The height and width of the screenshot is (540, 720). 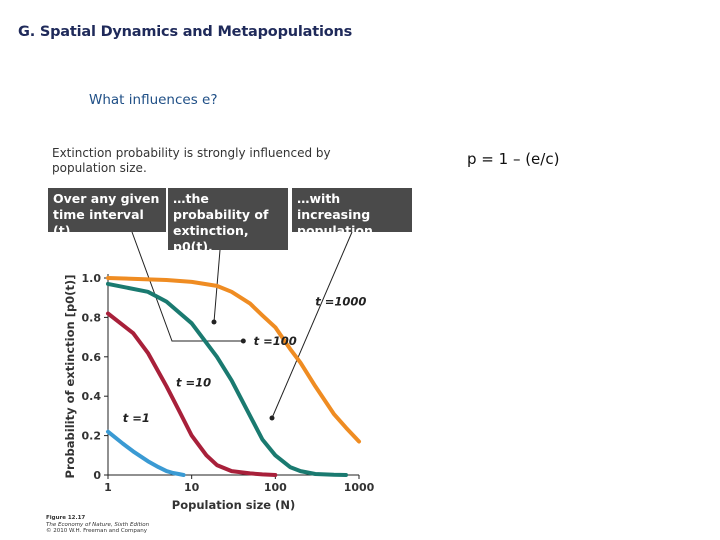 What do you see at coordinates (359, 487) in the screenshot?
I see `x-tick-label: 1000` at bounding box center [359, 487].